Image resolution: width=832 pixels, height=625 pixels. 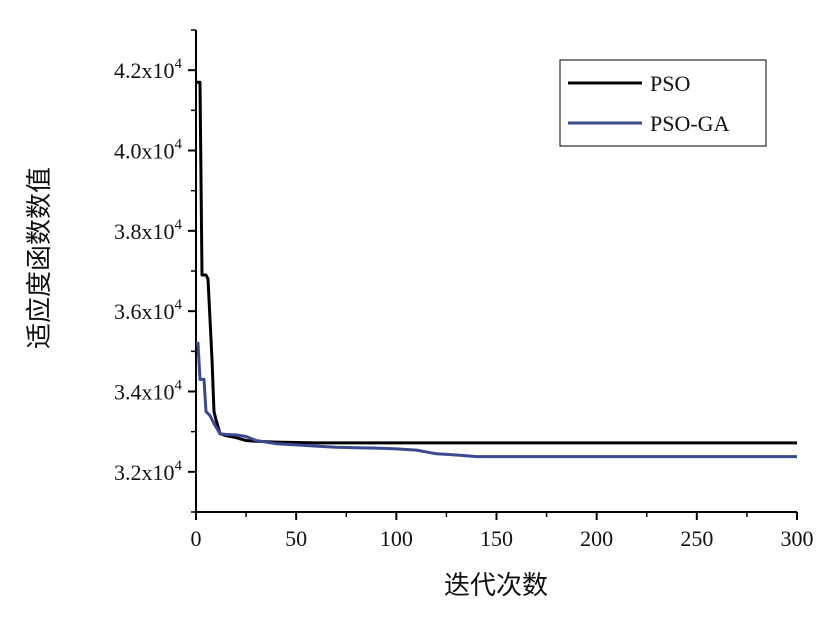 I want to click on legend-label-pso: PSO, so click(x=670, y=83).